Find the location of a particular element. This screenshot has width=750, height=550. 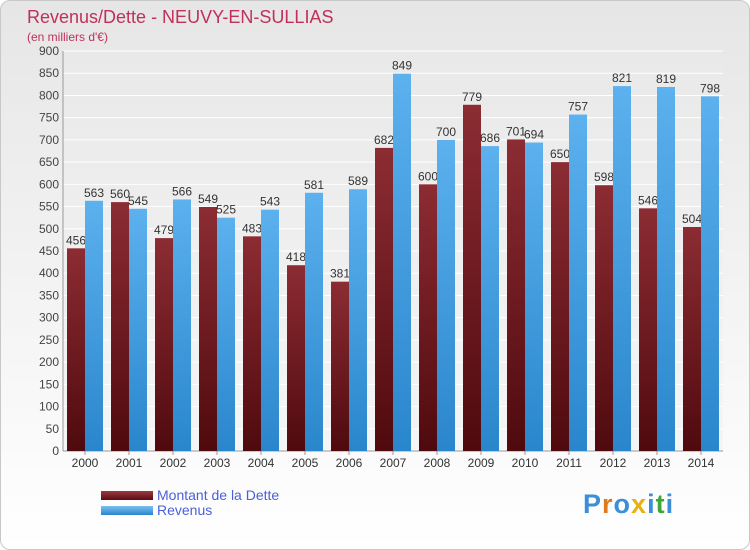

data-label-dette: 418 is located at coordinates (296, 257).